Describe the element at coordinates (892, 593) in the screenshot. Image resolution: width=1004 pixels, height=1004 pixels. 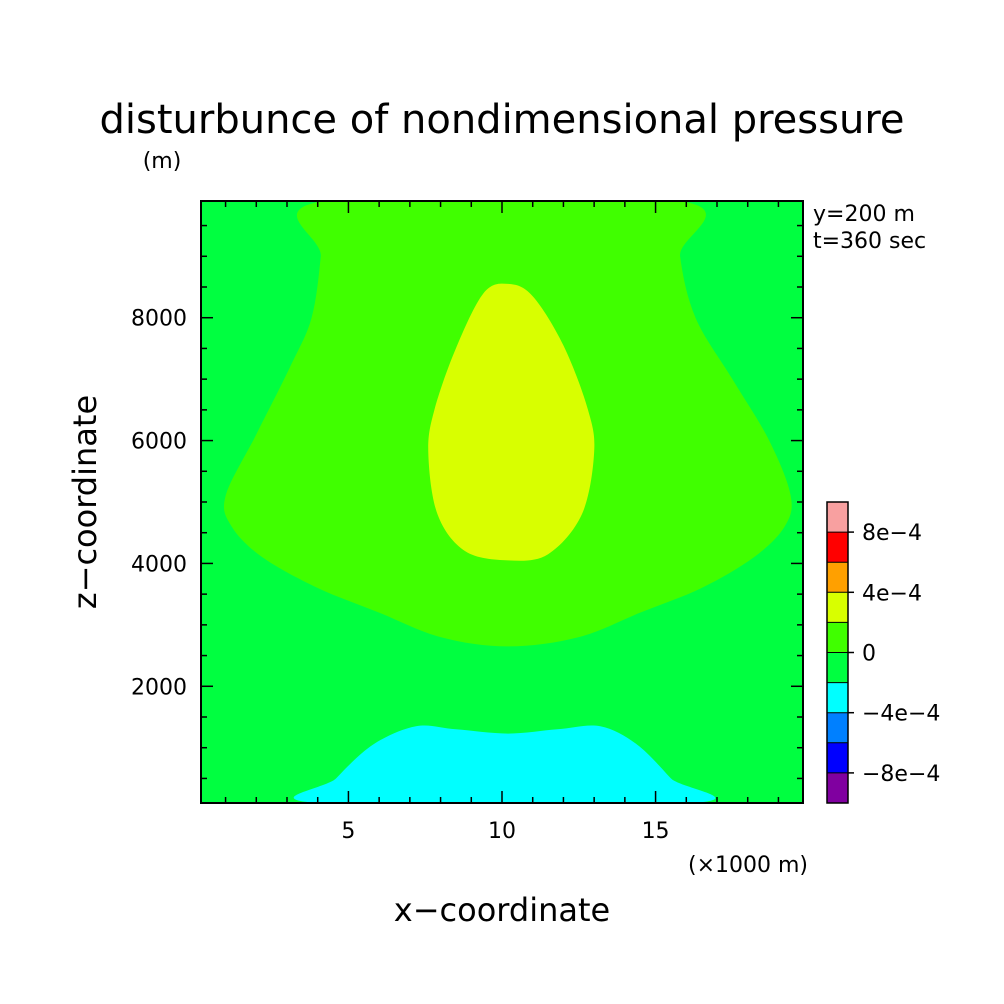
I see `colorbar-label: 4e−4` at that location.